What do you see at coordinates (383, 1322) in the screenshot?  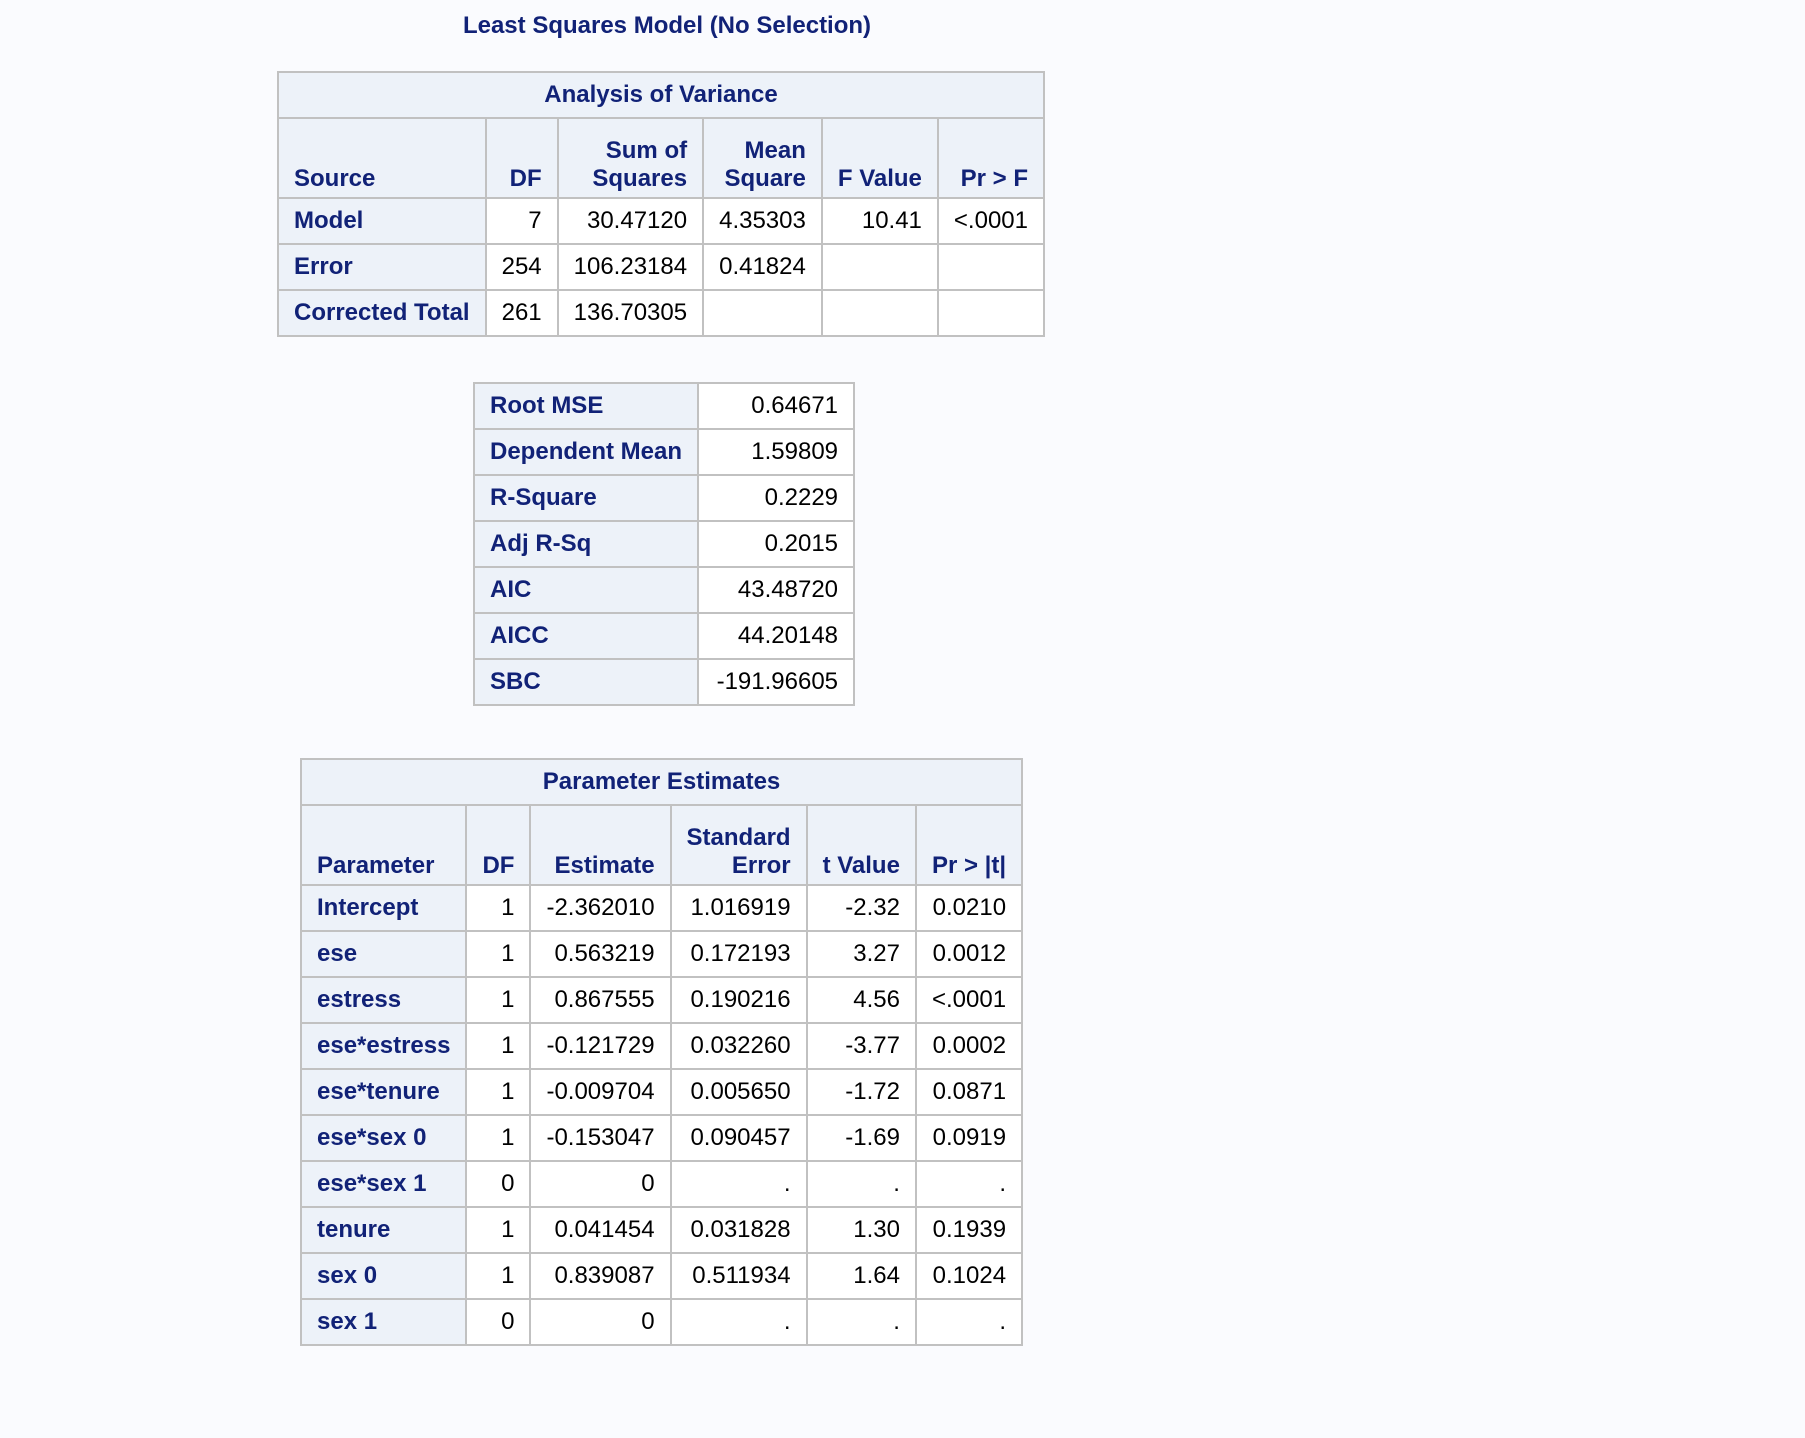 I see `param-name: sex 1` at bounding box center [383, 1322].